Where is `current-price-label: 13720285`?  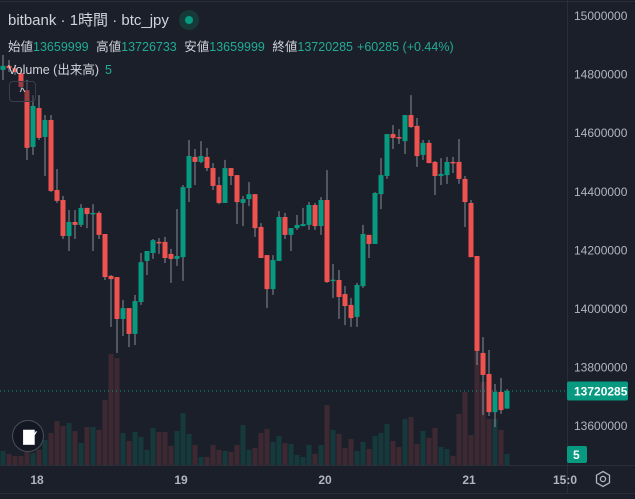
current-price-label: 13720285 is located at coordinates (601, 391).